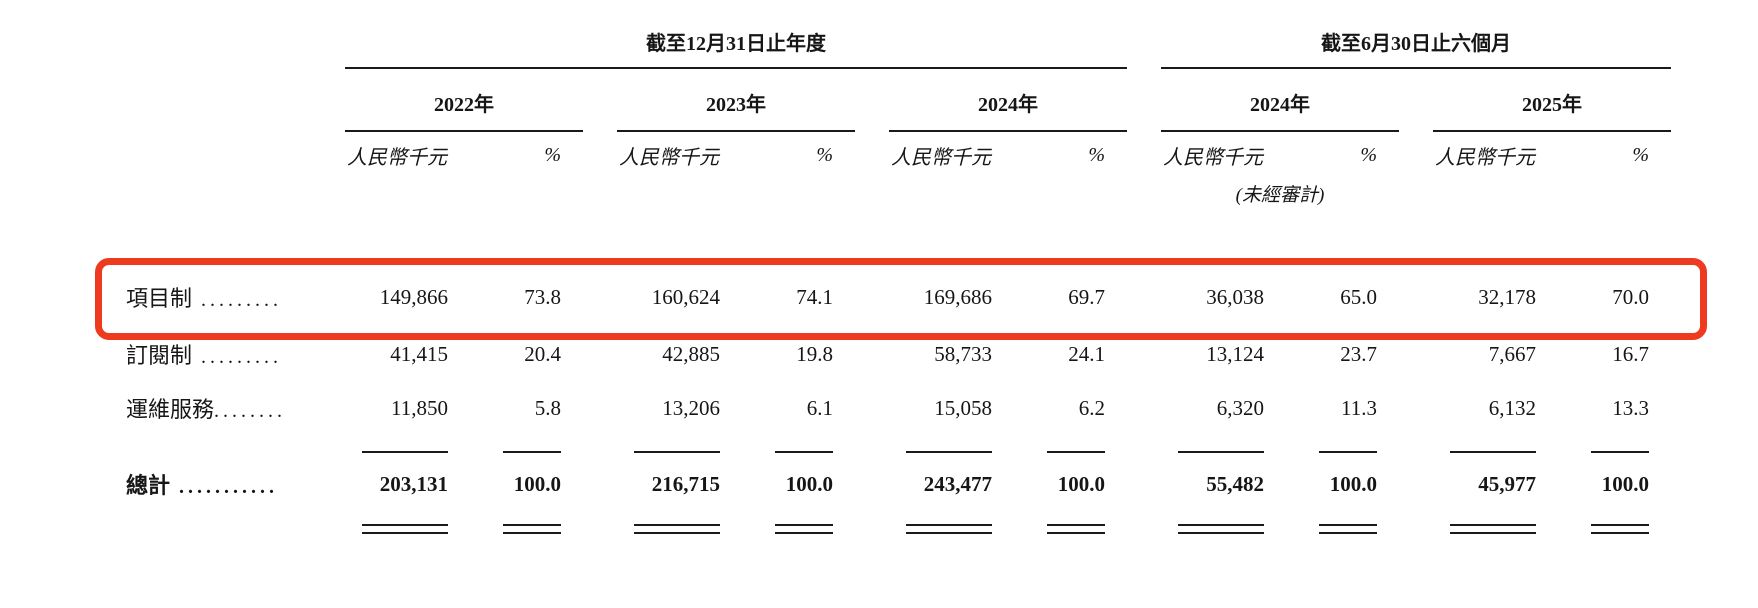  I want to click on percent-cell: 5.8, so click(547, 407).